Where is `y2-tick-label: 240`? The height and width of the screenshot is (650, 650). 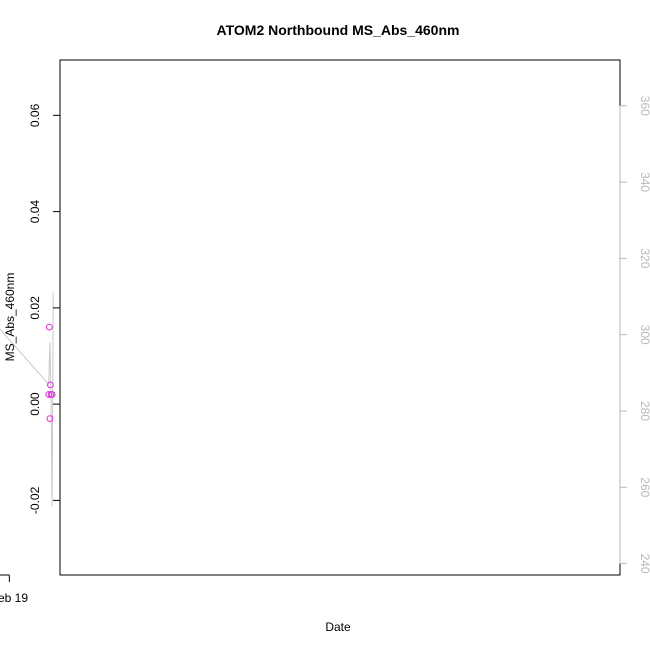 y2-tick-label: 240 is located at coordinates (644, 564).